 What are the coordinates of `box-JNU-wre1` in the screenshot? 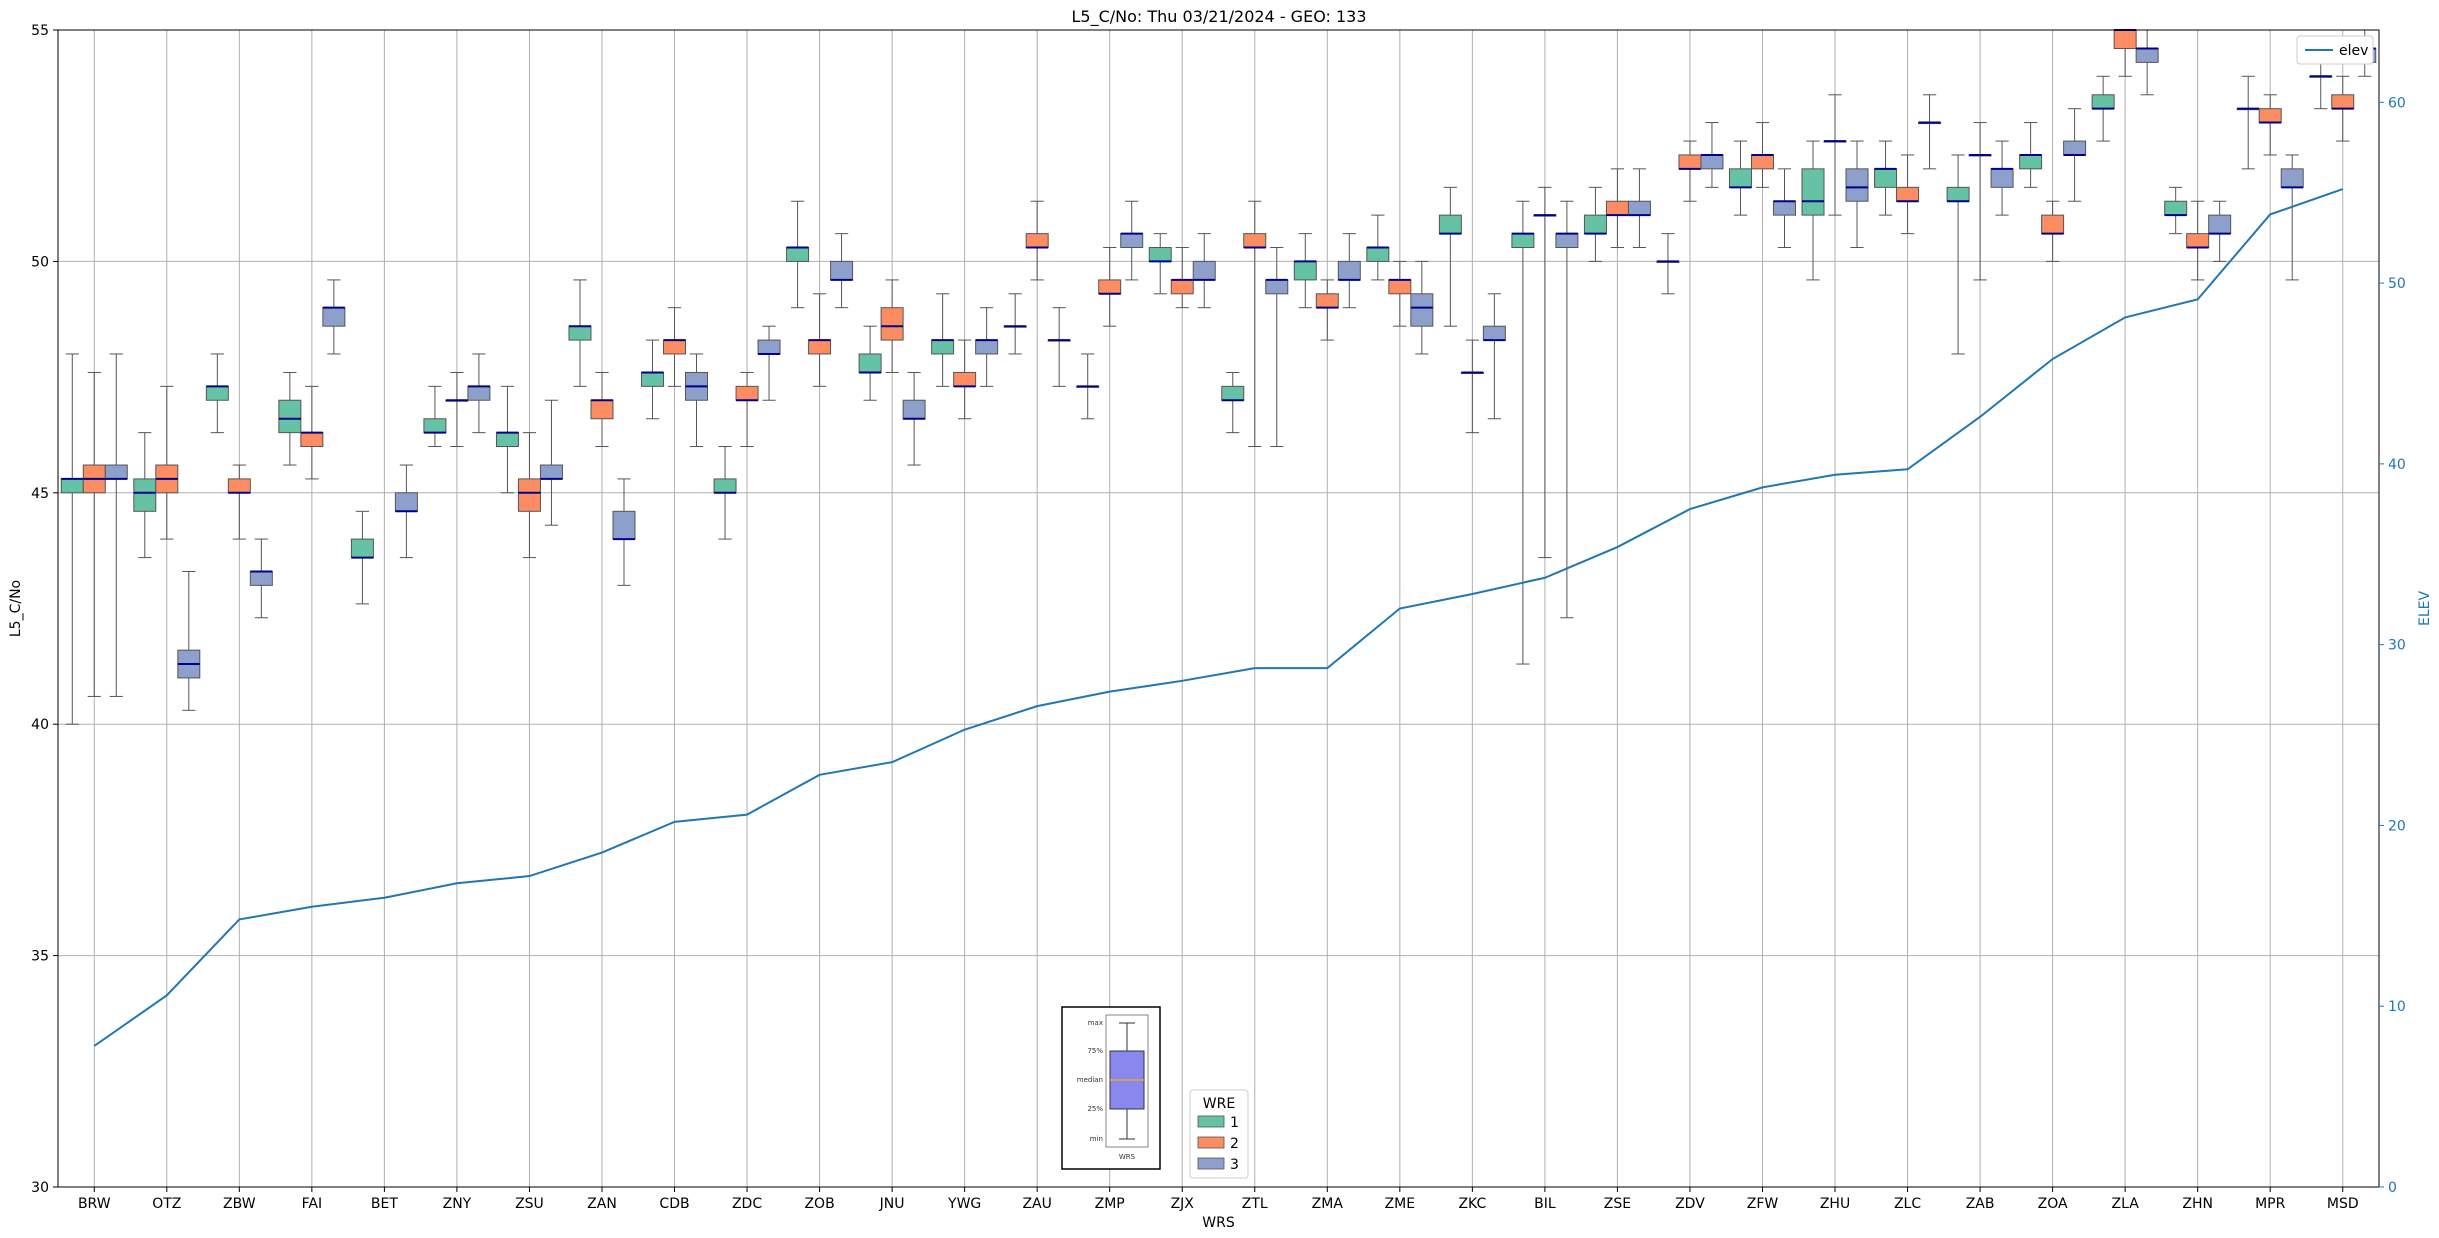 It's located at (870, 363).